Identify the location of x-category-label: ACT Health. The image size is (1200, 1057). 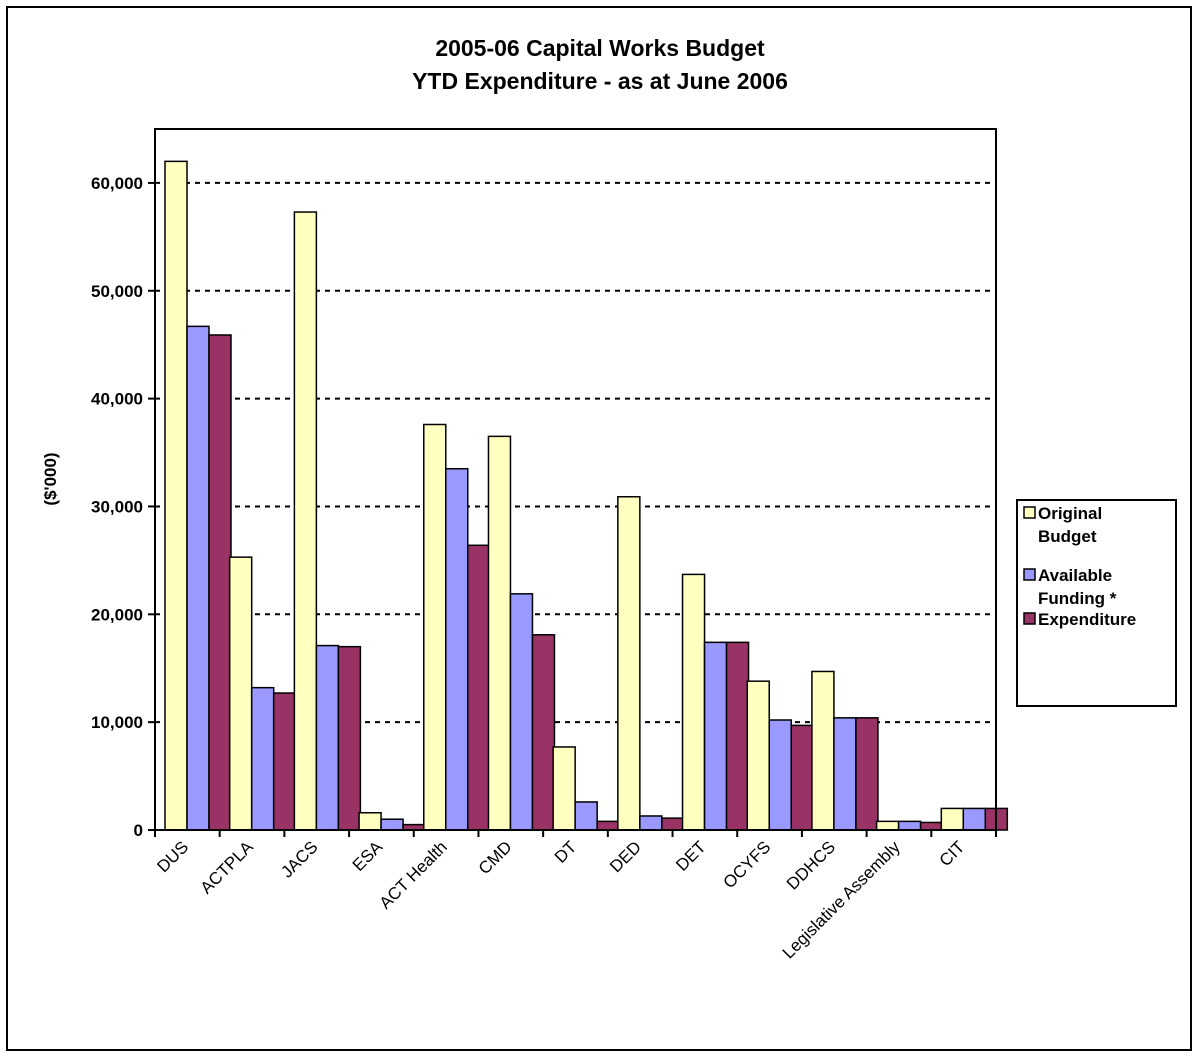
(413, 874).